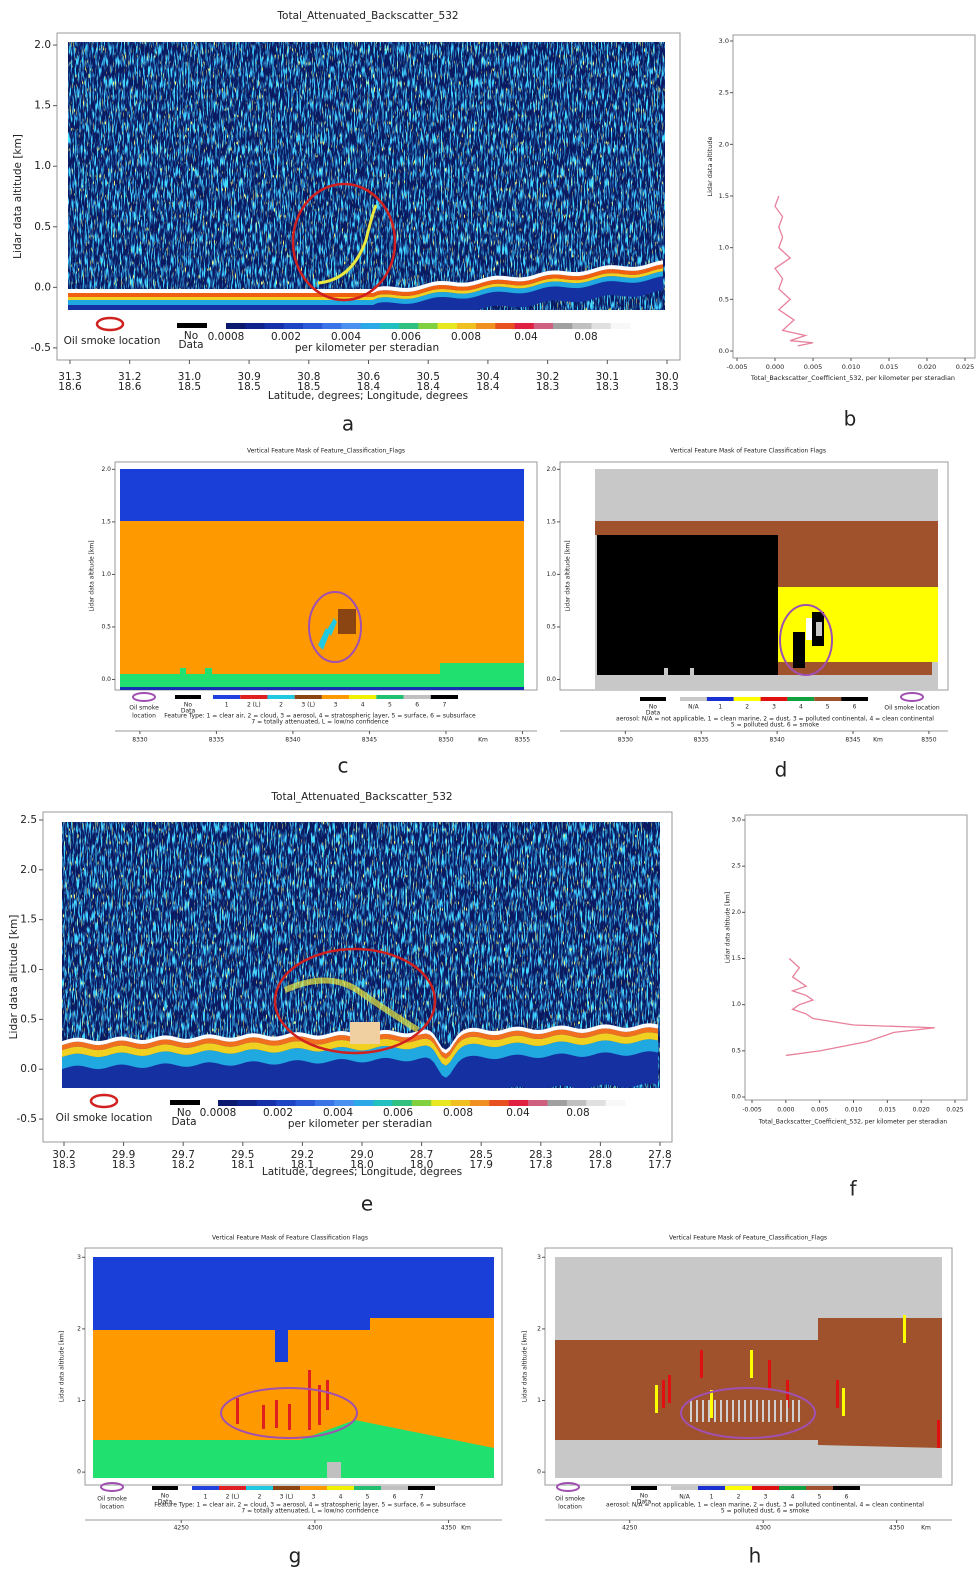  What do you see at coordinates (79, 1472) in the screenshot?
I see `y-tick-label: 0` at bounding box center [79, 1472].